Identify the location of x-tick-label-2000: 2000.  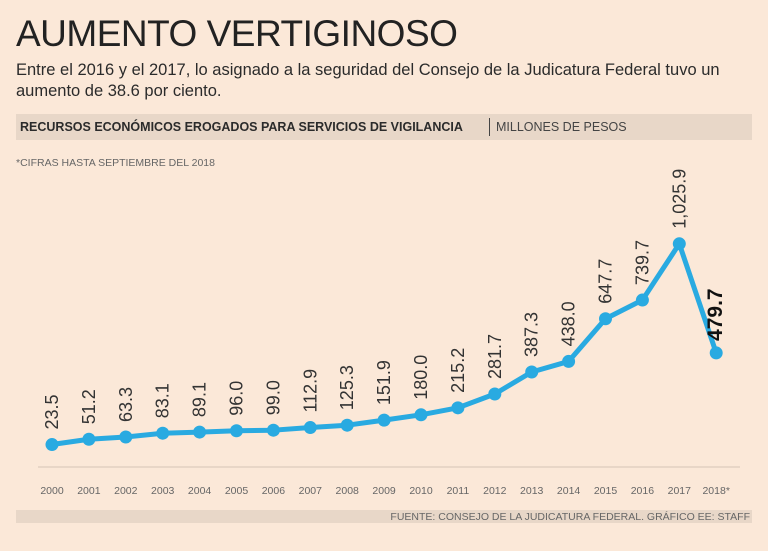
(52, 491).